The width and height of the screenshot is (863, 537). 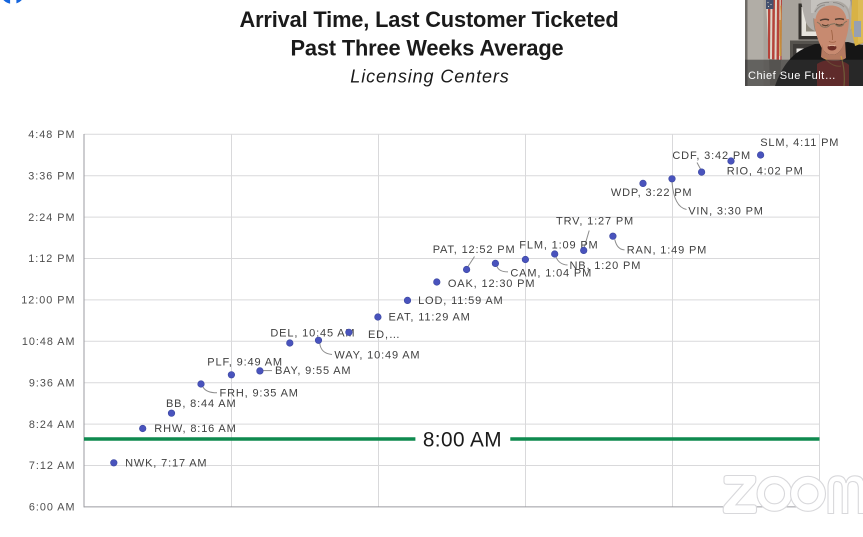 I want to click on svg-text: 12:00 PM, so click(x=48, y=301).